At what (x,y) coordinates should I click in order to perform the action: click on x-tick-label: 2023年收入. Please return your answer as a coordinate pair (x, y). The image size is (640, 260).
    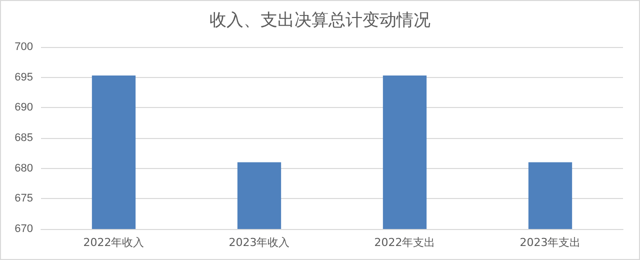
    Looking at the image, I should click on (259, 242).